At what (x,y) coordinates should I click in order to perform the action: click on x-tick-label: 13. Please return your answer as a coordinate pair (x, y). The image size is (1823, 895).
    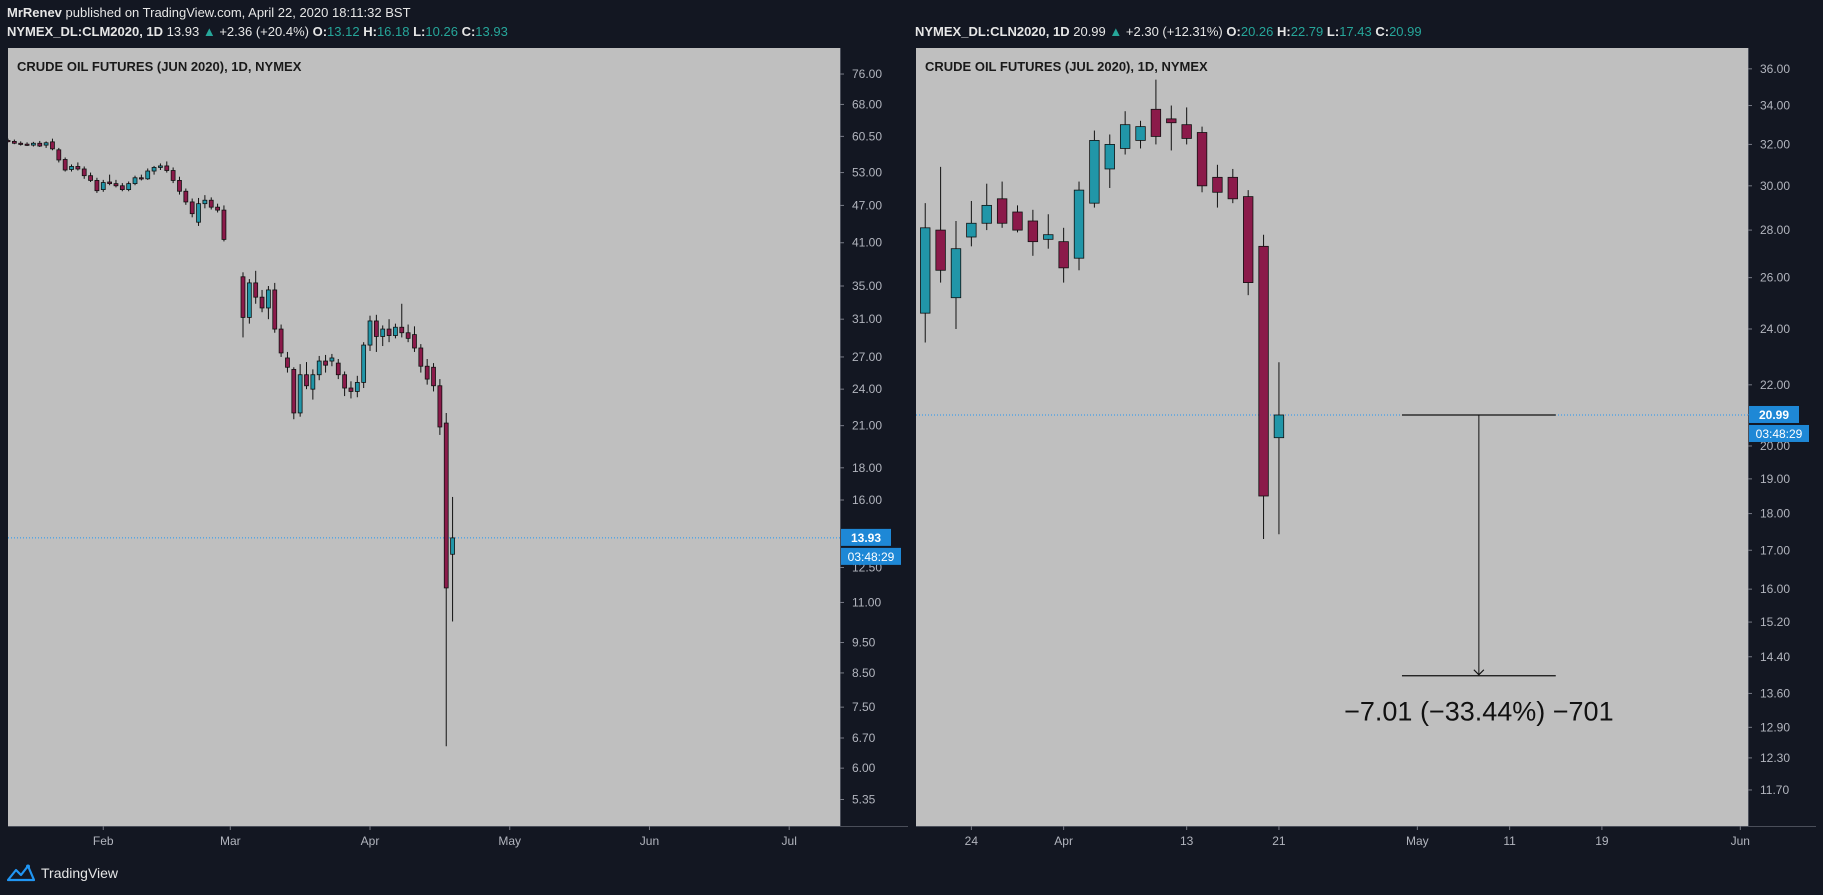
    Looking at the image, I should click on (1187, 841).